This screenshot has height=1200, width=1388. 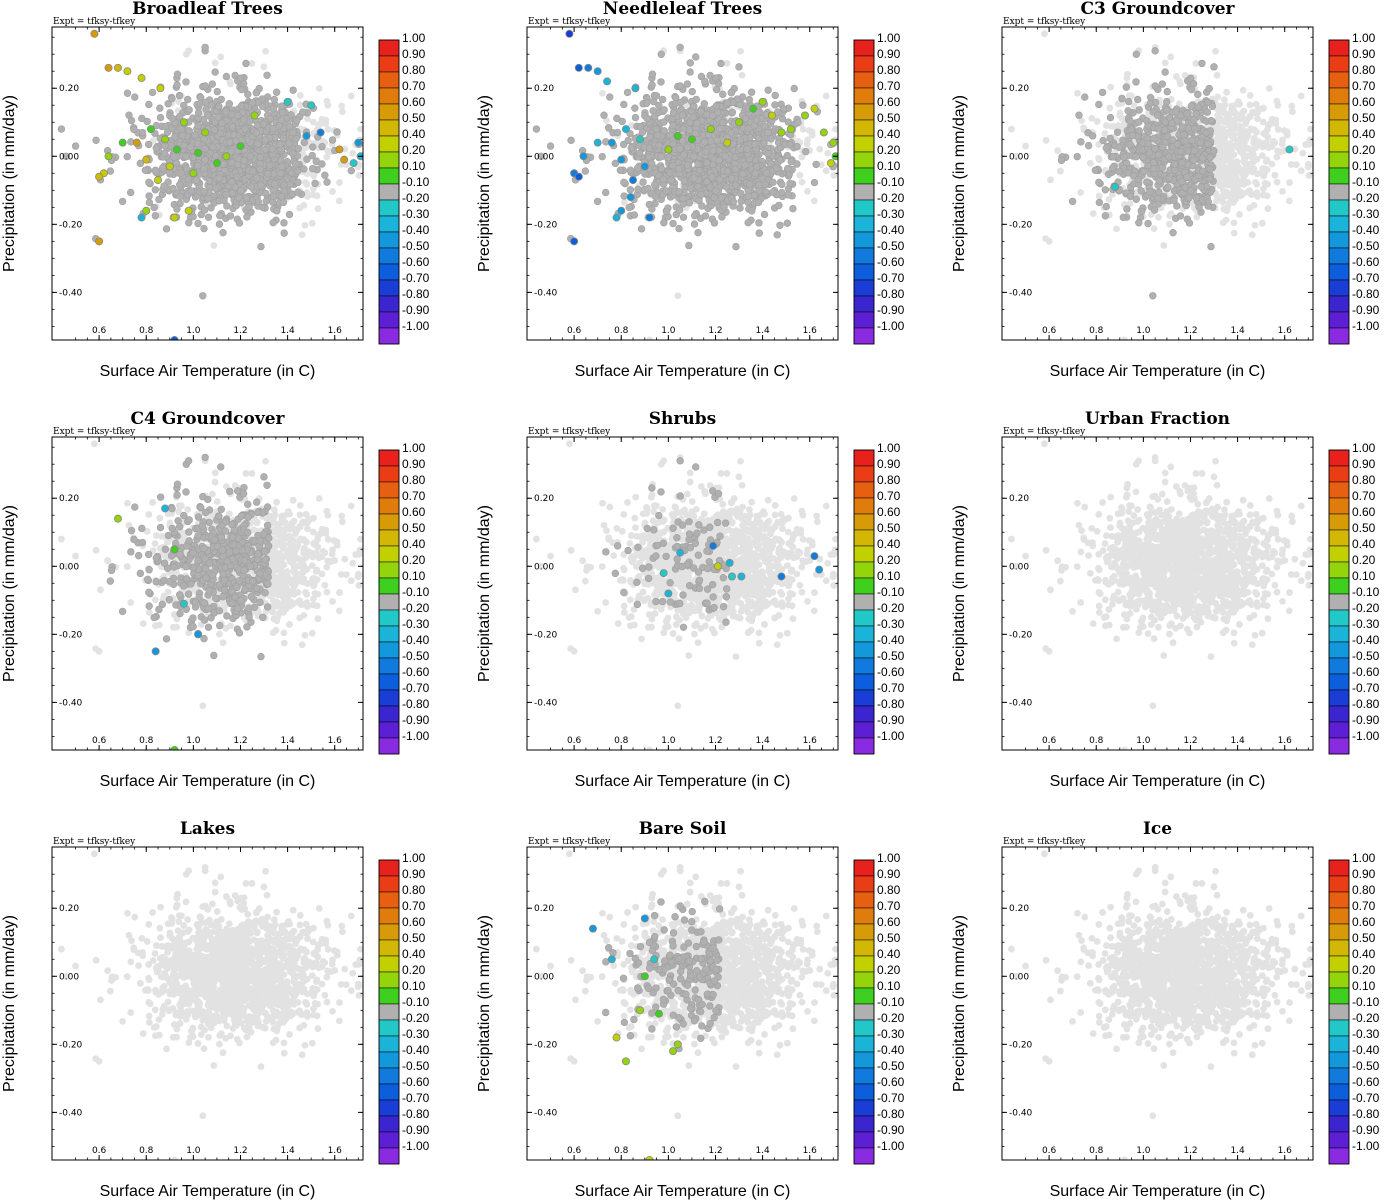 What do you see at coordinates (546, 293) in the screenshot?
I see `y-tick-label: -0.40` at bounding box center [546, 293].